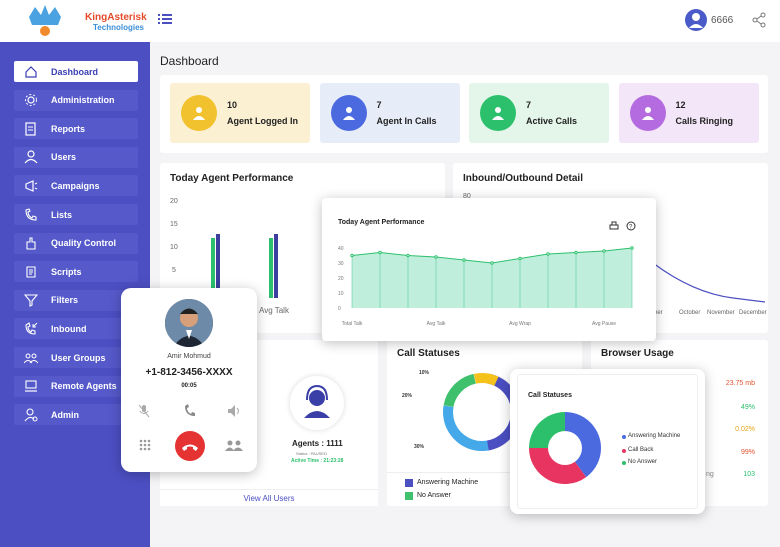  I want to click on stat-card: 7 Active Calls, so click(539, 113).